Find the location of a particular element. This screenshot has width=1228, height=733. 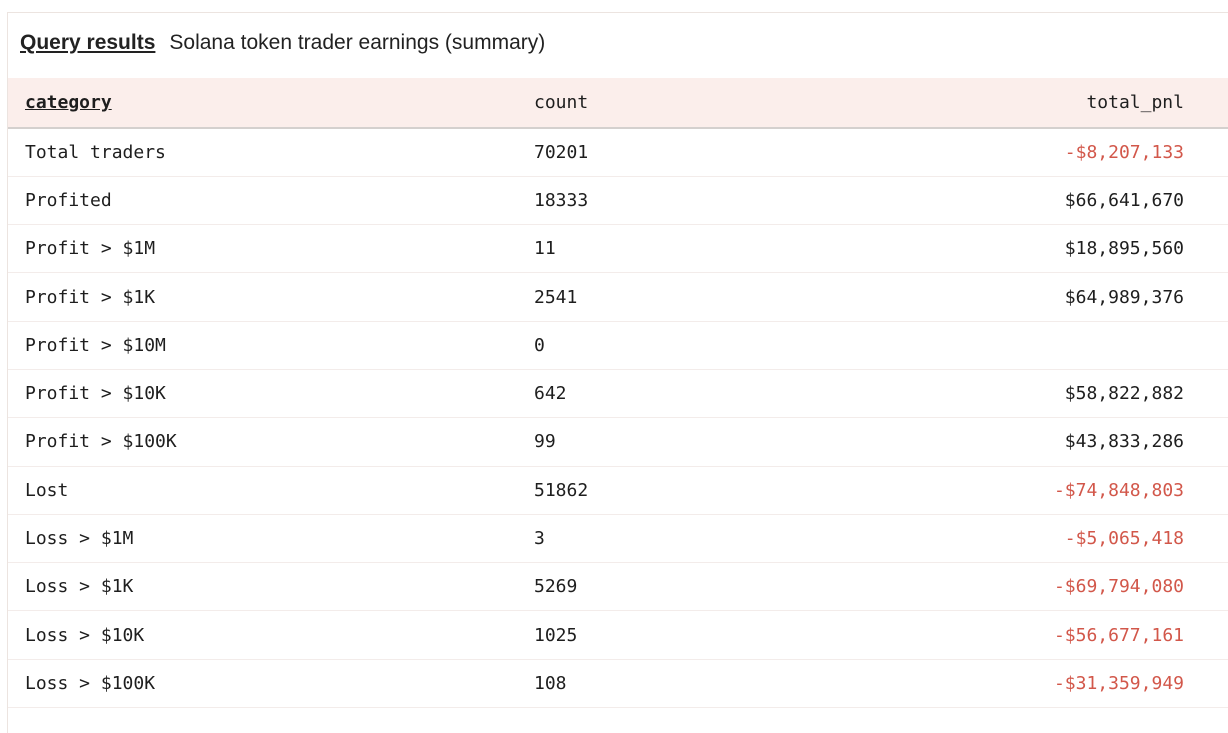

query-title: Solana token trader earnings (summary) is located at coordinates (357, 42).